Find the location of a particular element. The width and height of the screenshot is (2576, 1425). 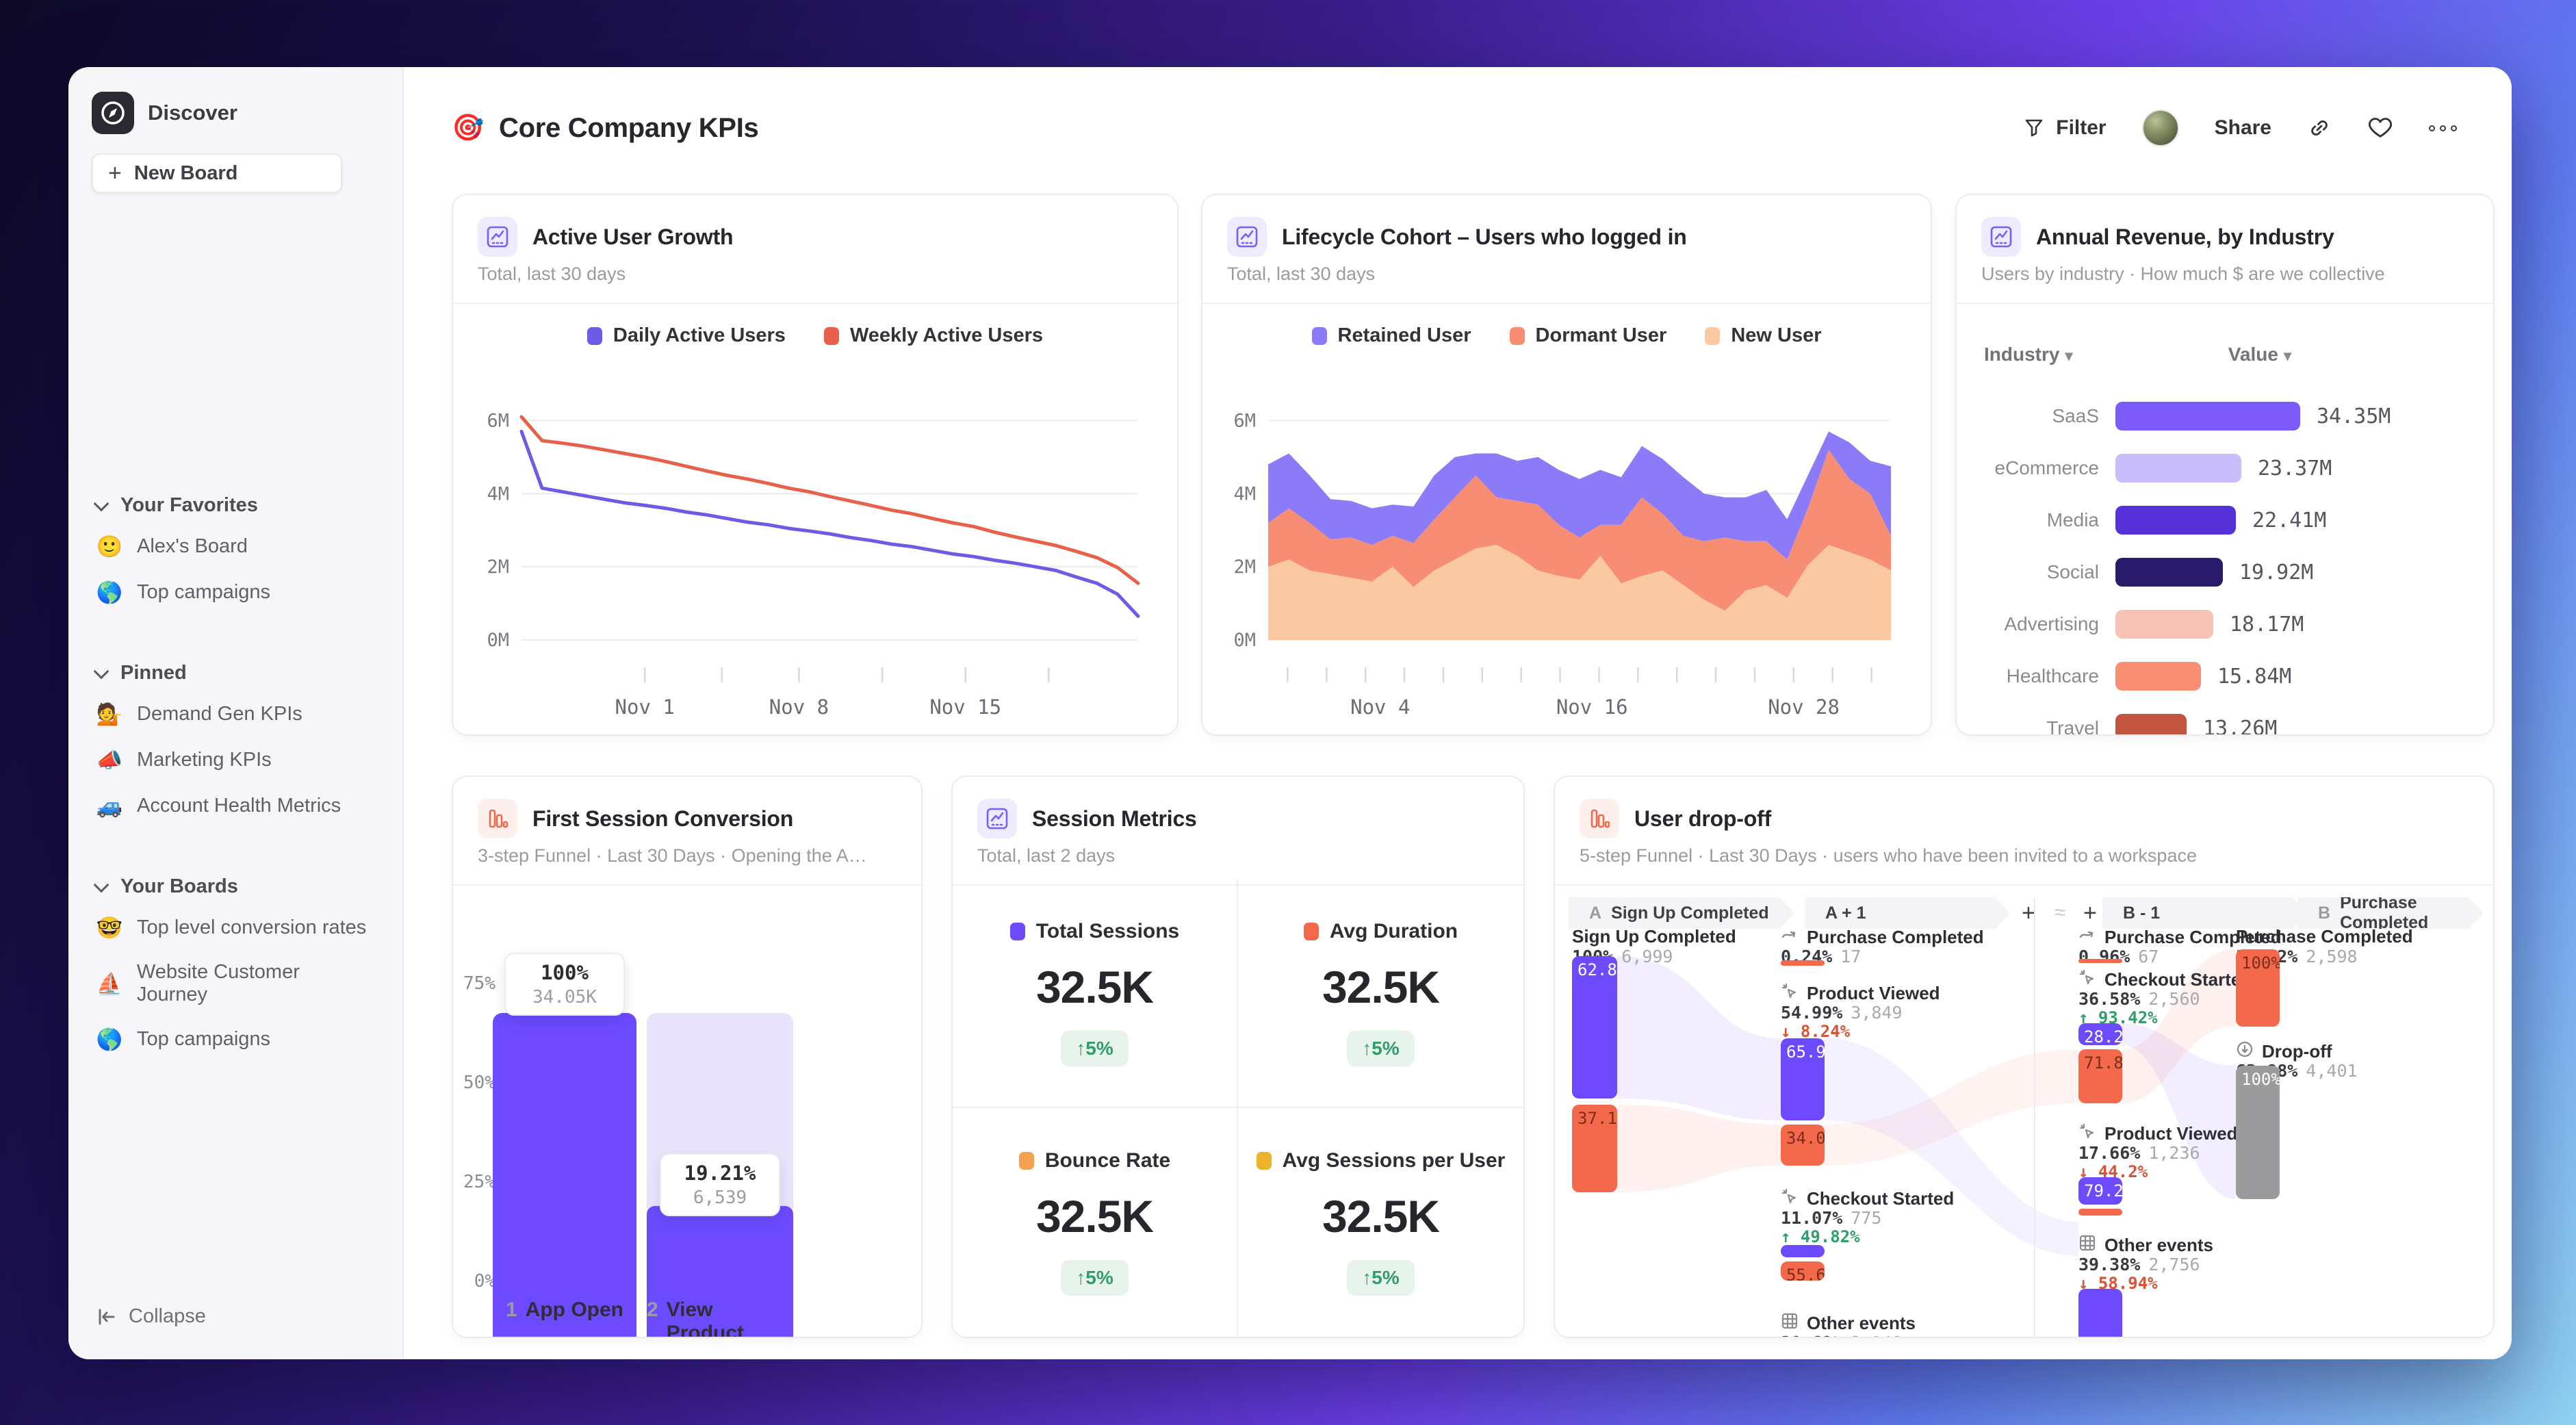

board-emoji-icon: 🤓 is located at coordinates (109, 928).